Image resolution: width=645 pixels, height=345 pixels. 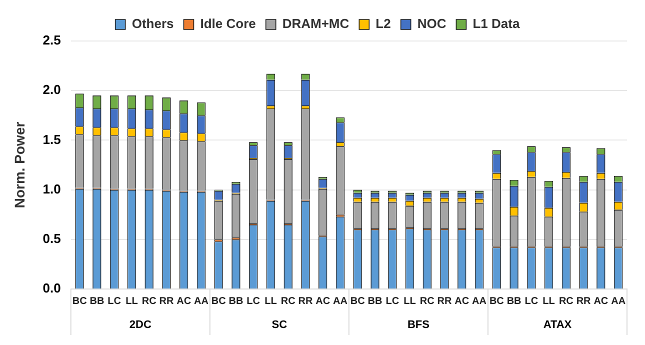 What do you see at coordinates (418, 325) in the screenshot?
I see `text: BFS` at bounding box center [418, 325].